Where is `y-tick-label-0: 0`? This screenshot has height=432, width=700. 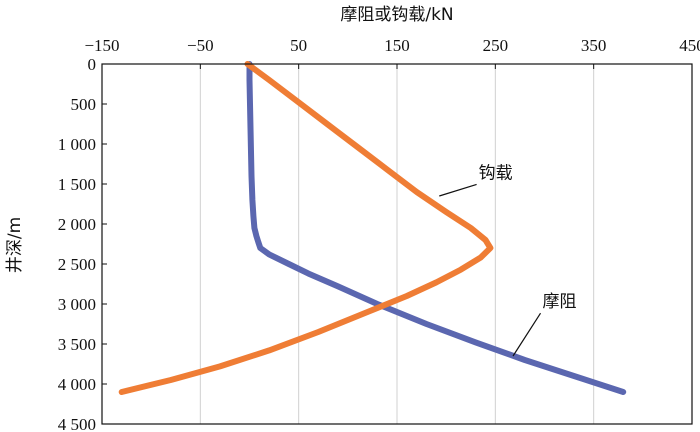
y-tick-label-0: 0 is located at coordinates (92, 64).